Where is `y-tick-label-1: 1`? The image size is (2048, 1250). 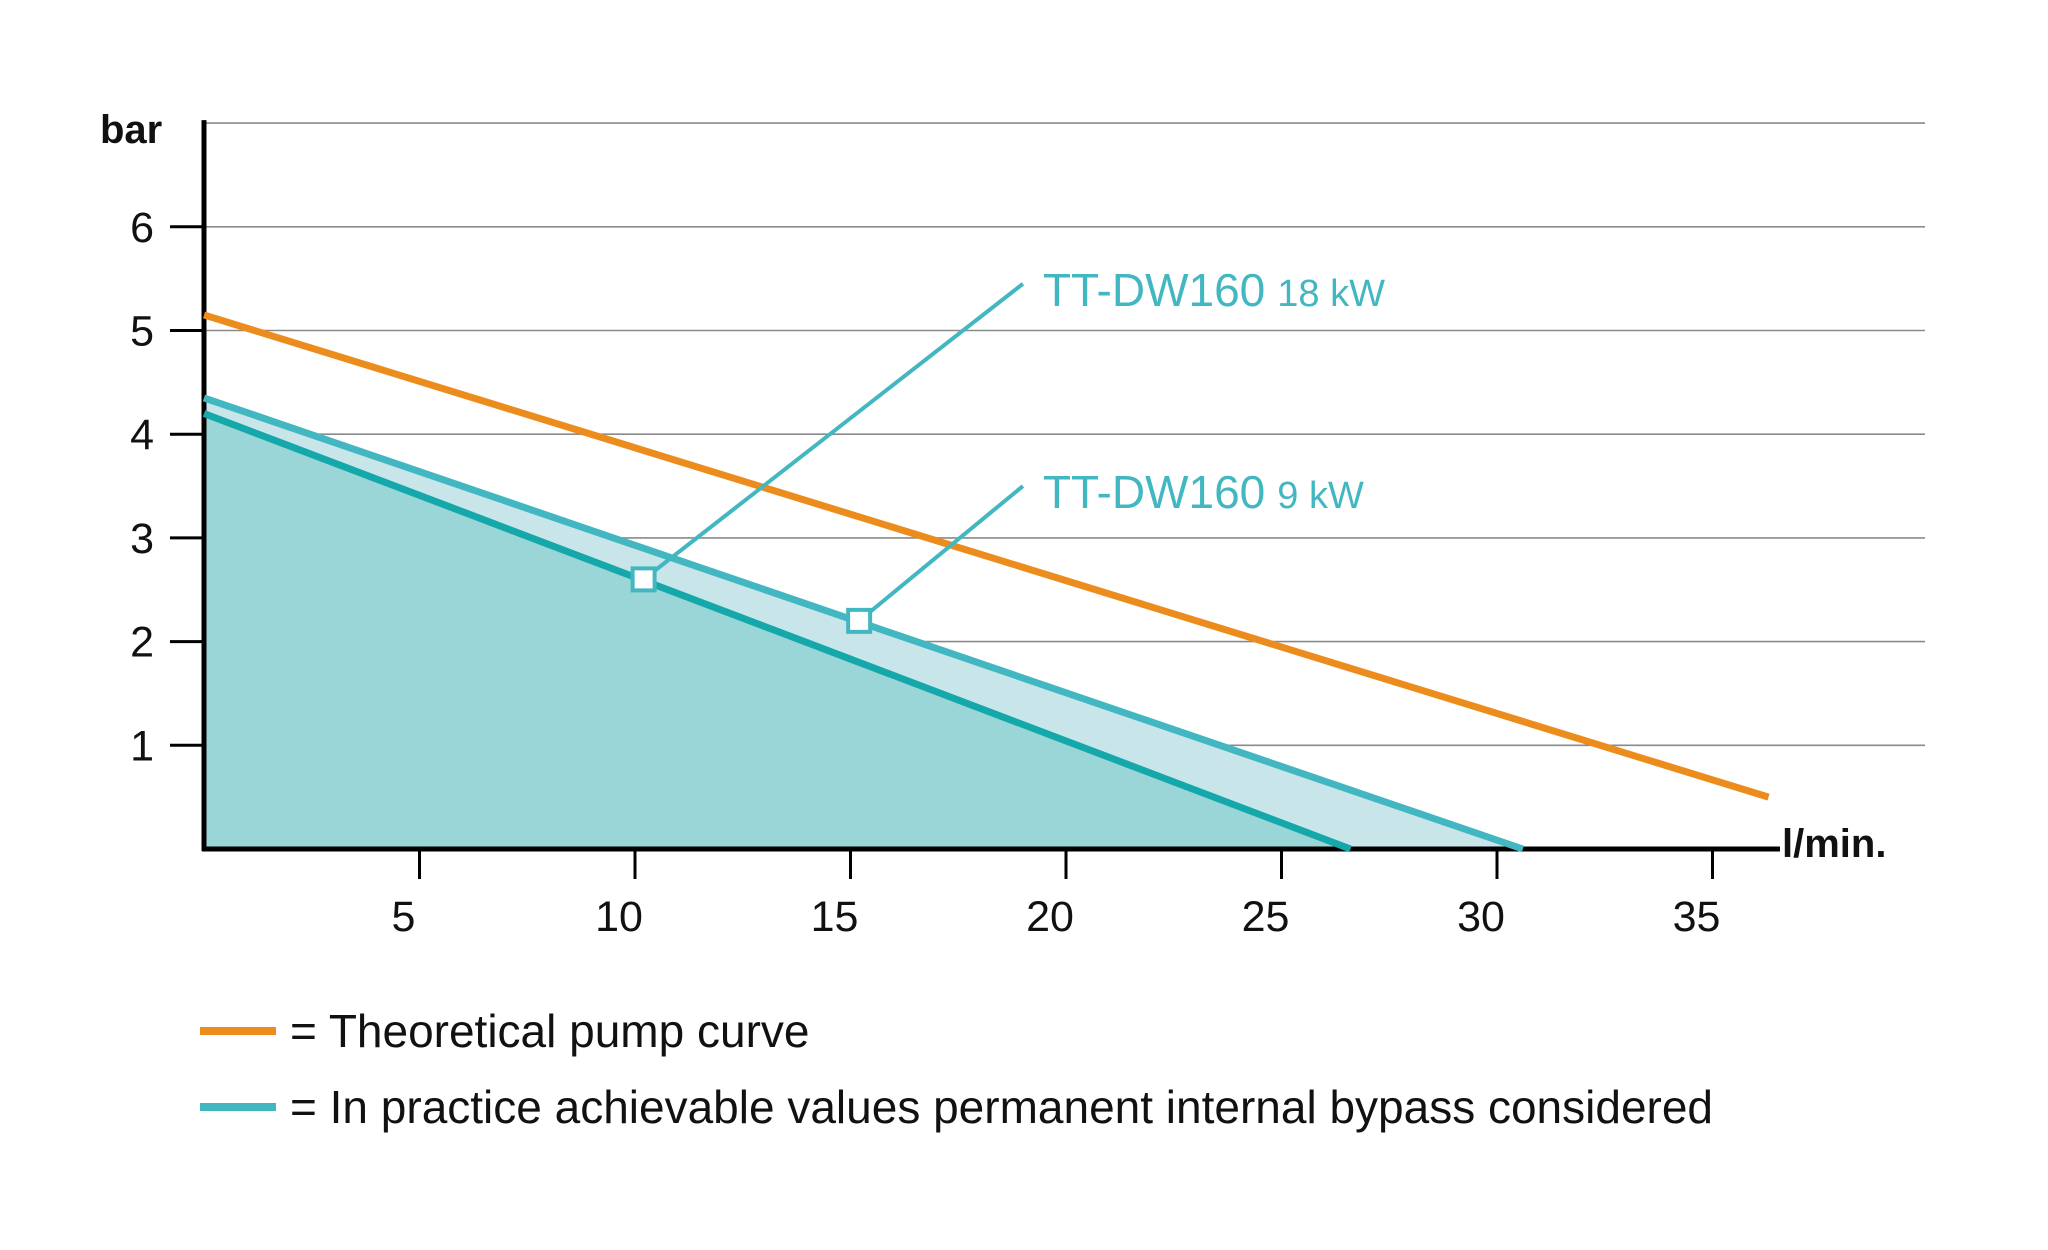
y-tick-label-1: 1 is located at coordinates (142, 746).